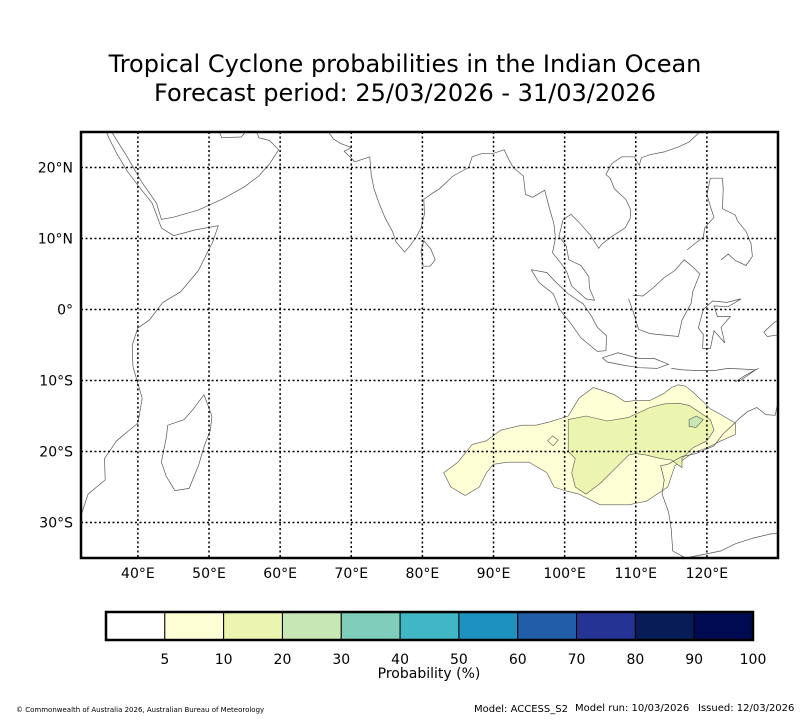  What do you see at coordinates (423, 574) in the screenshot?
I see `longitude-tick-label: 80°E` at bounding box center [423, 574].